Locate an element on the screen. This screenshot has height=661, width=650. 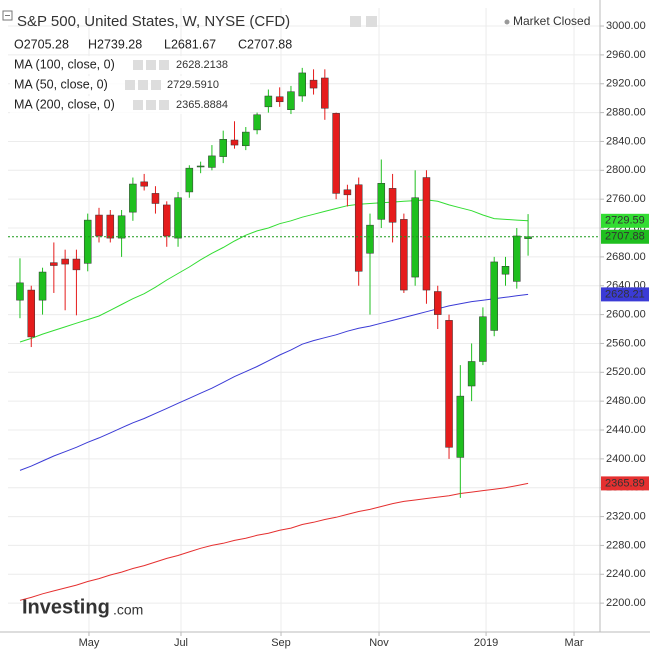
y-tick-label: 2760.00 is located at coordinates (626, 199).